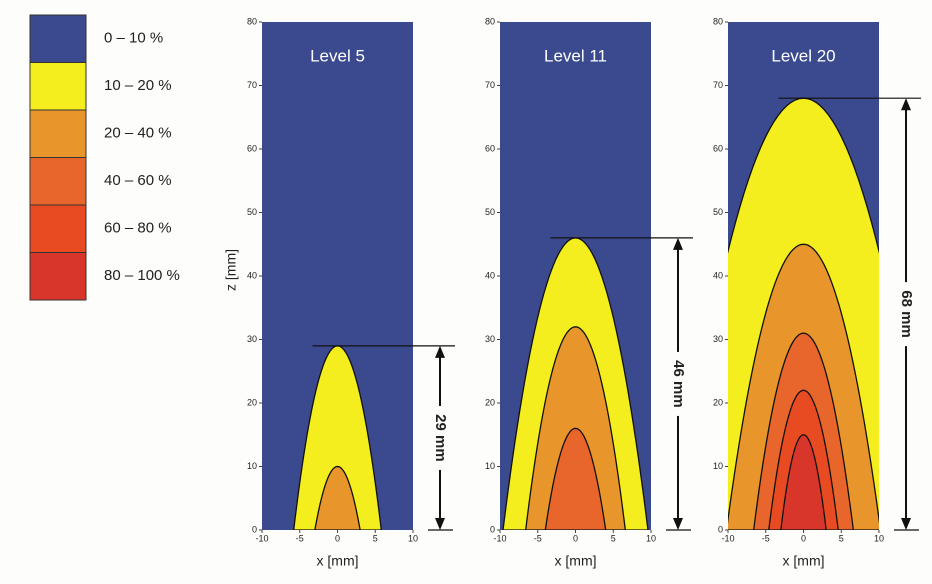 This screenshot has height=584, width=932. What do you see at coordinates (440, 438) in the screenshot?
I see `dimension-label: 29 mm` at bounding box center [440, 438].